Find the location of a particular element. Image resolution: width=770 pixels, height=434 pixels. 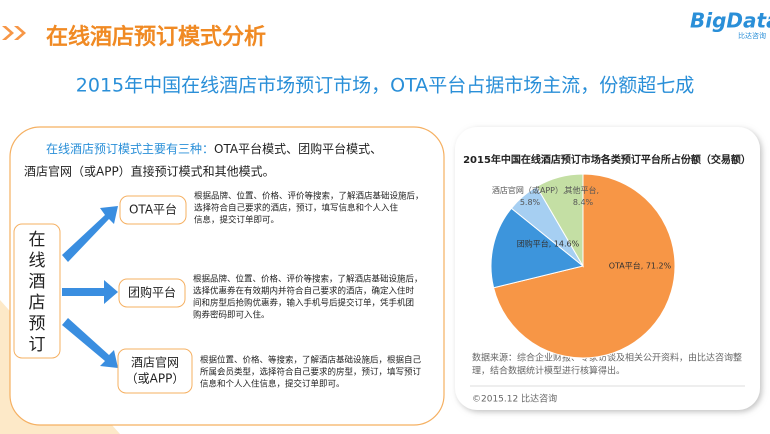

data-label: OTA平台, 71.2% is located at coordinates (640, 266).